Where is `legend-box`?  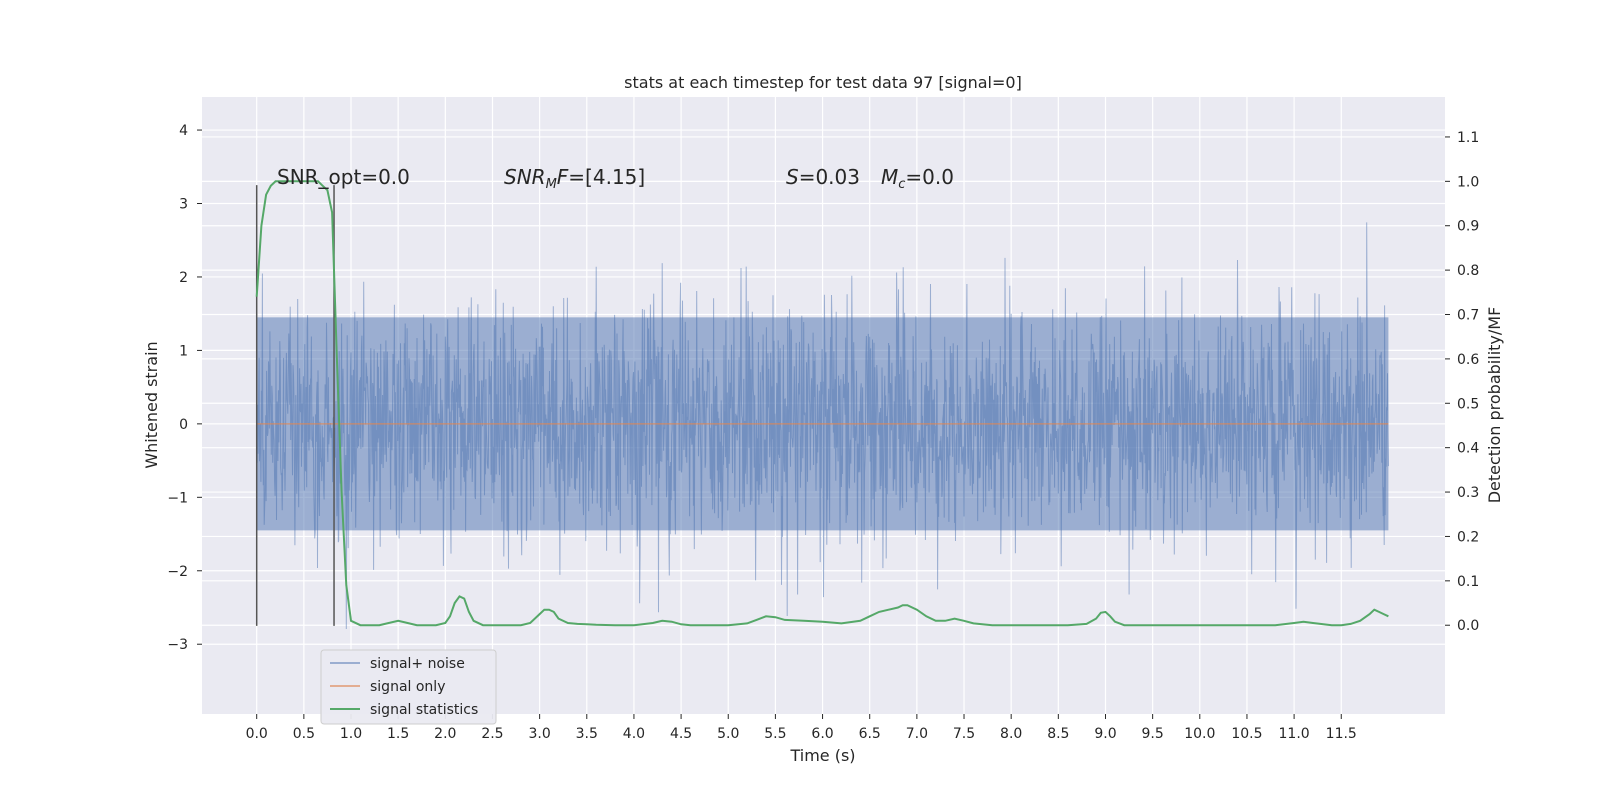 legend-box is located at coordinates (408, 687).